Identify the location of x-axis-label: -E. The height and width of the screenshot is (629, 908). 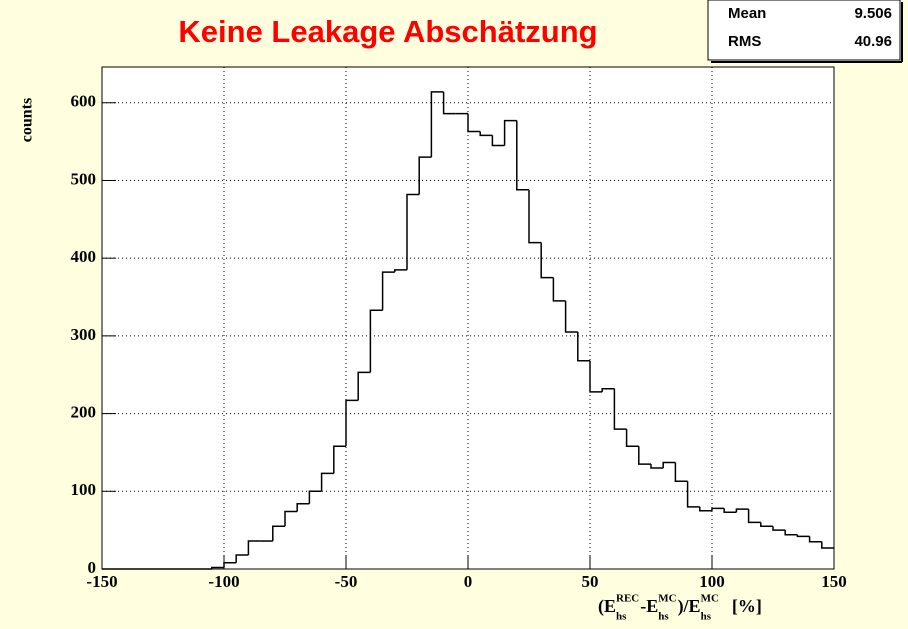
(649, 606).